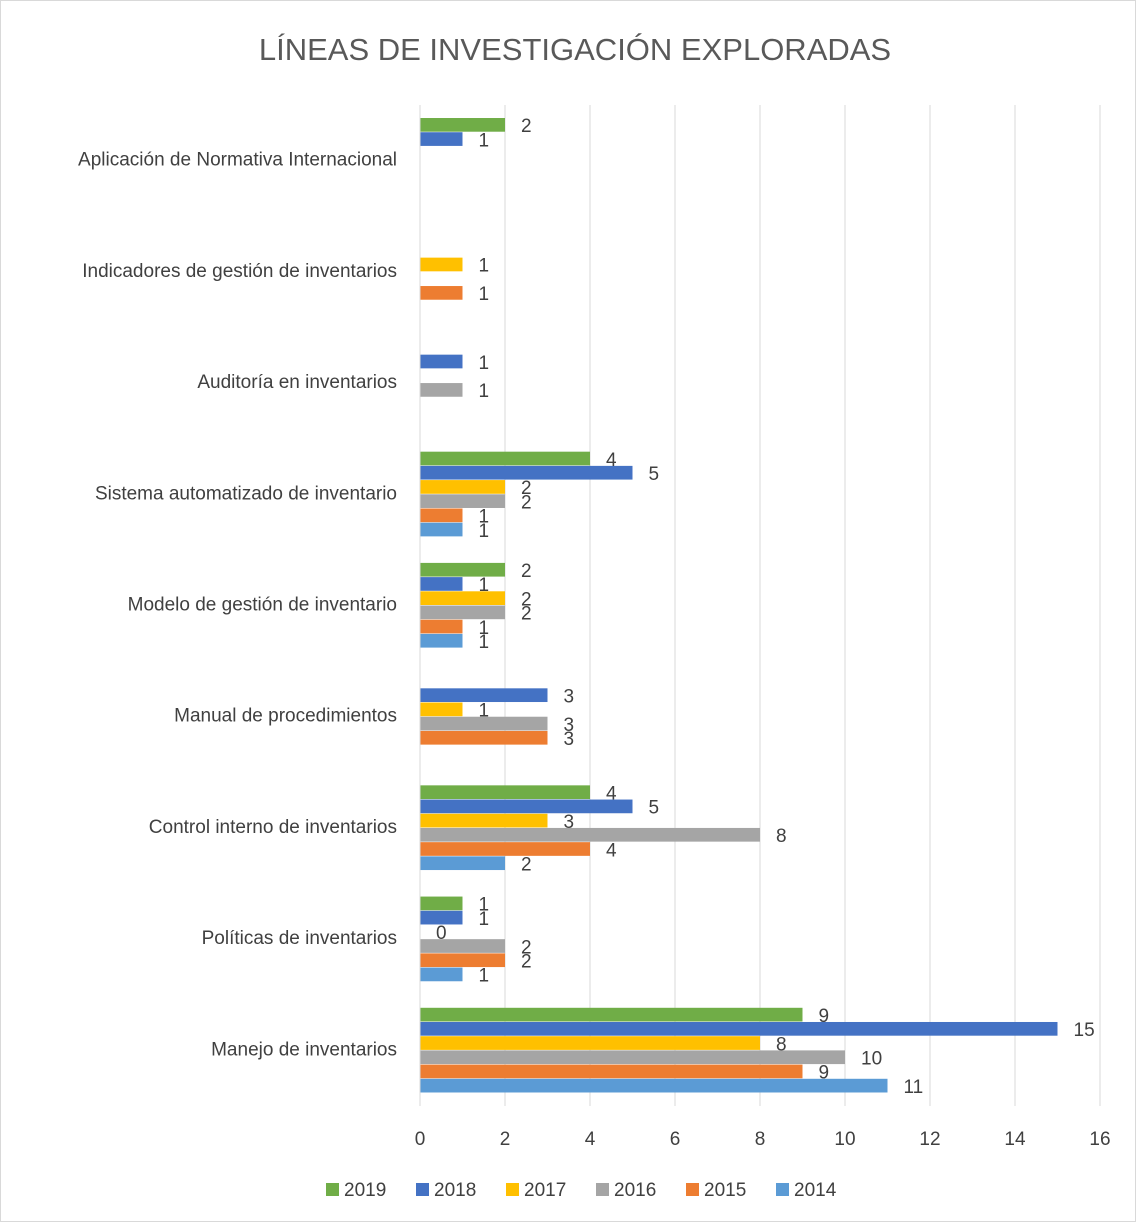 This screenshot has height=1228, width=1137. What do you see at coordinates (285, 716) in the screenshot?
I see `y-tick-label: Manual de procedimientos` at bounding box center [285, 716].